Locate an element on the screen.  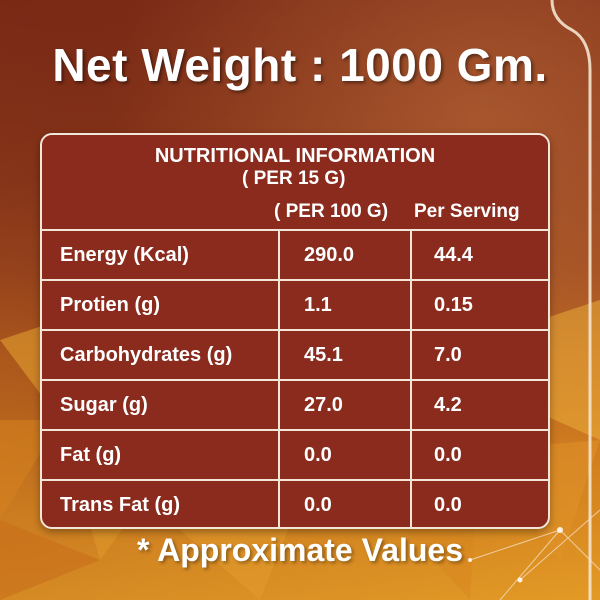
nutrient-label: Trans Fat (g) is located at coordinates (120, 505).